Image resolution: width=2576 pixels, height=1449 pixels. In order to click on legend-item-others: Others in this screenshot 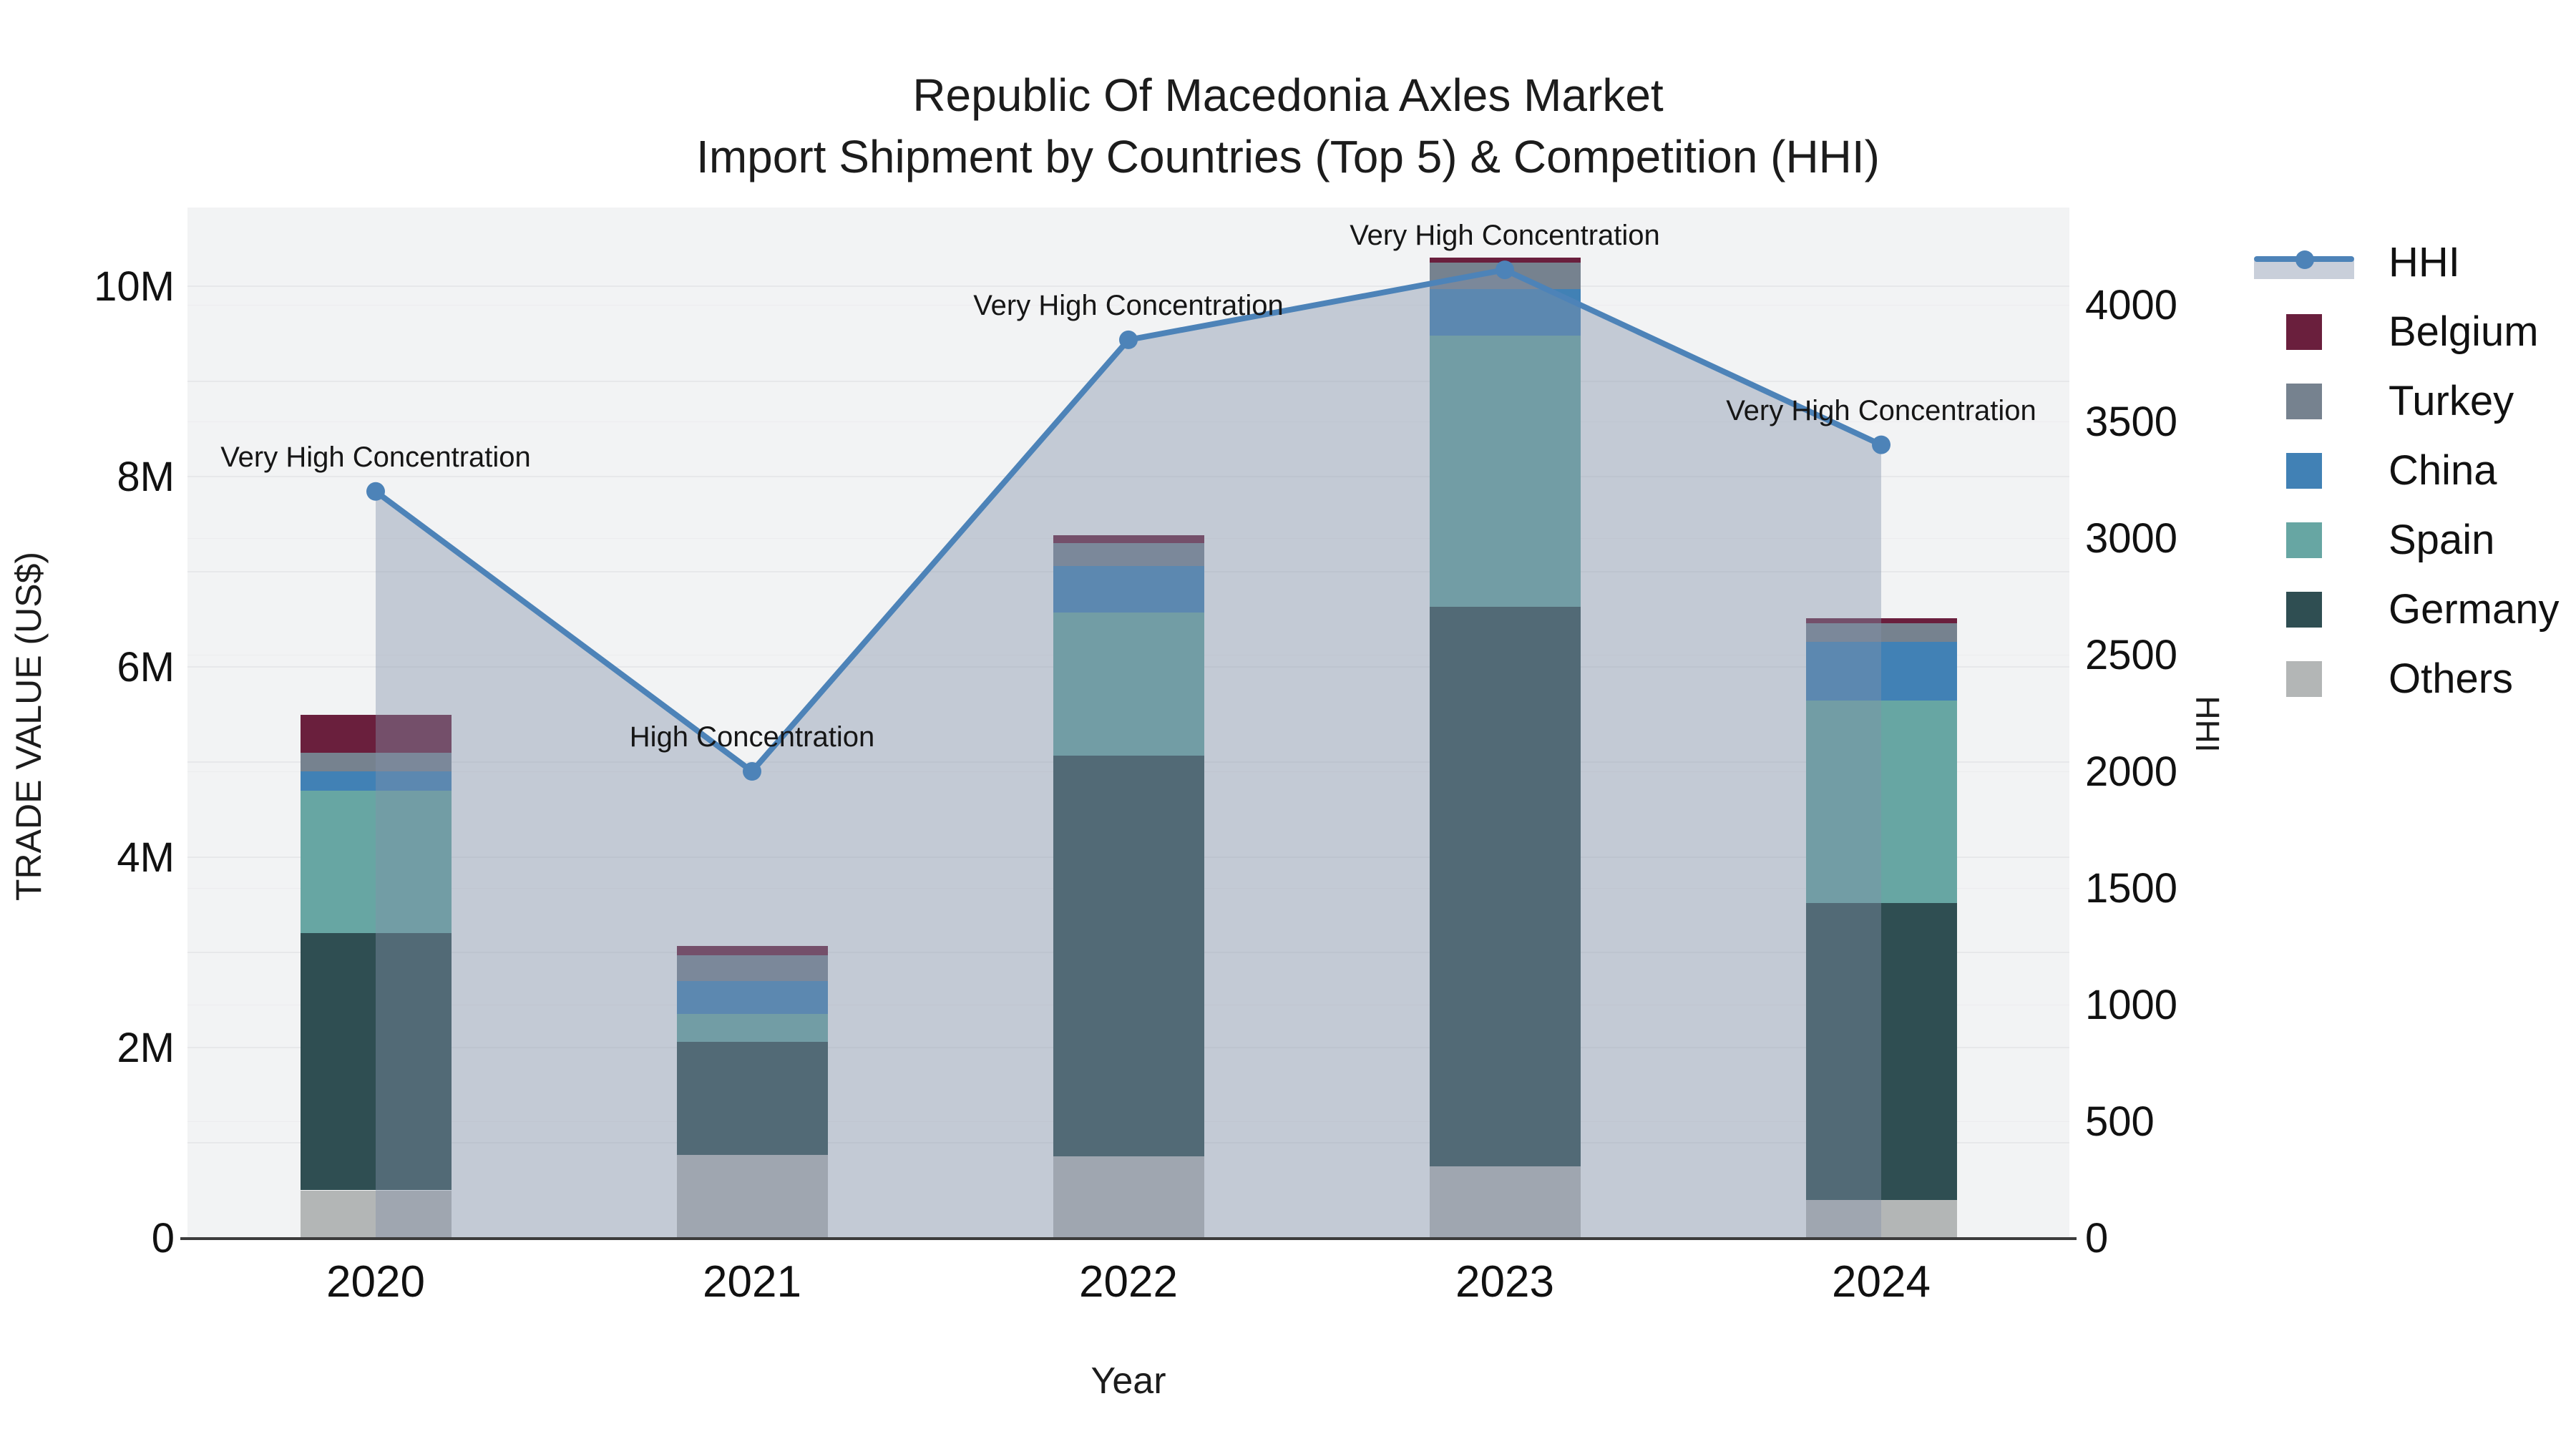, I will do `click(2407, 678)`.